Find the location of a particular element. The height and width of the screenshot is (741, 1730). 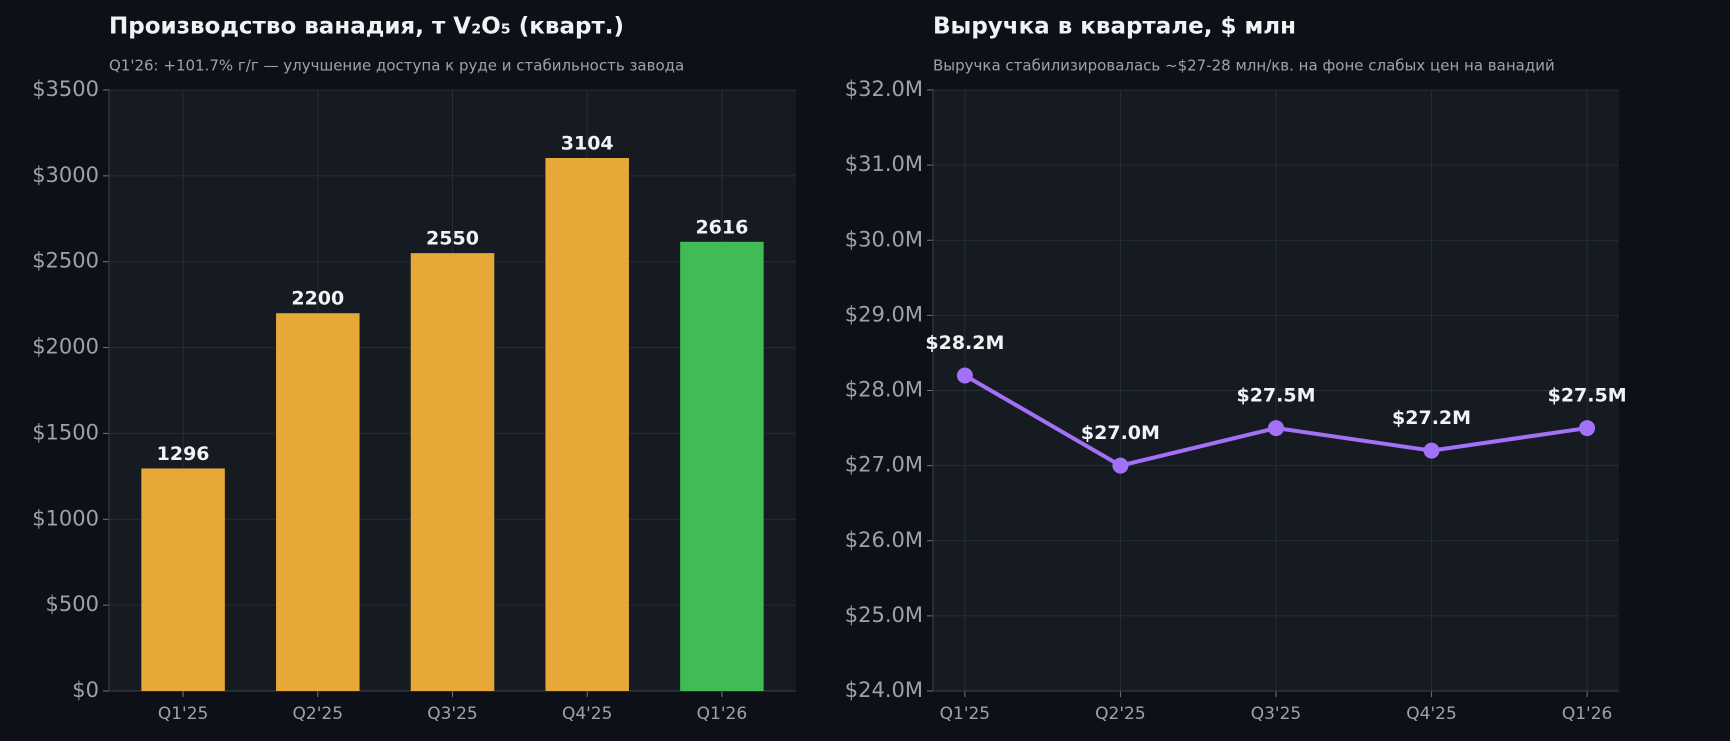

y-tick-label: $3000 is located at coordinates (65, 175).